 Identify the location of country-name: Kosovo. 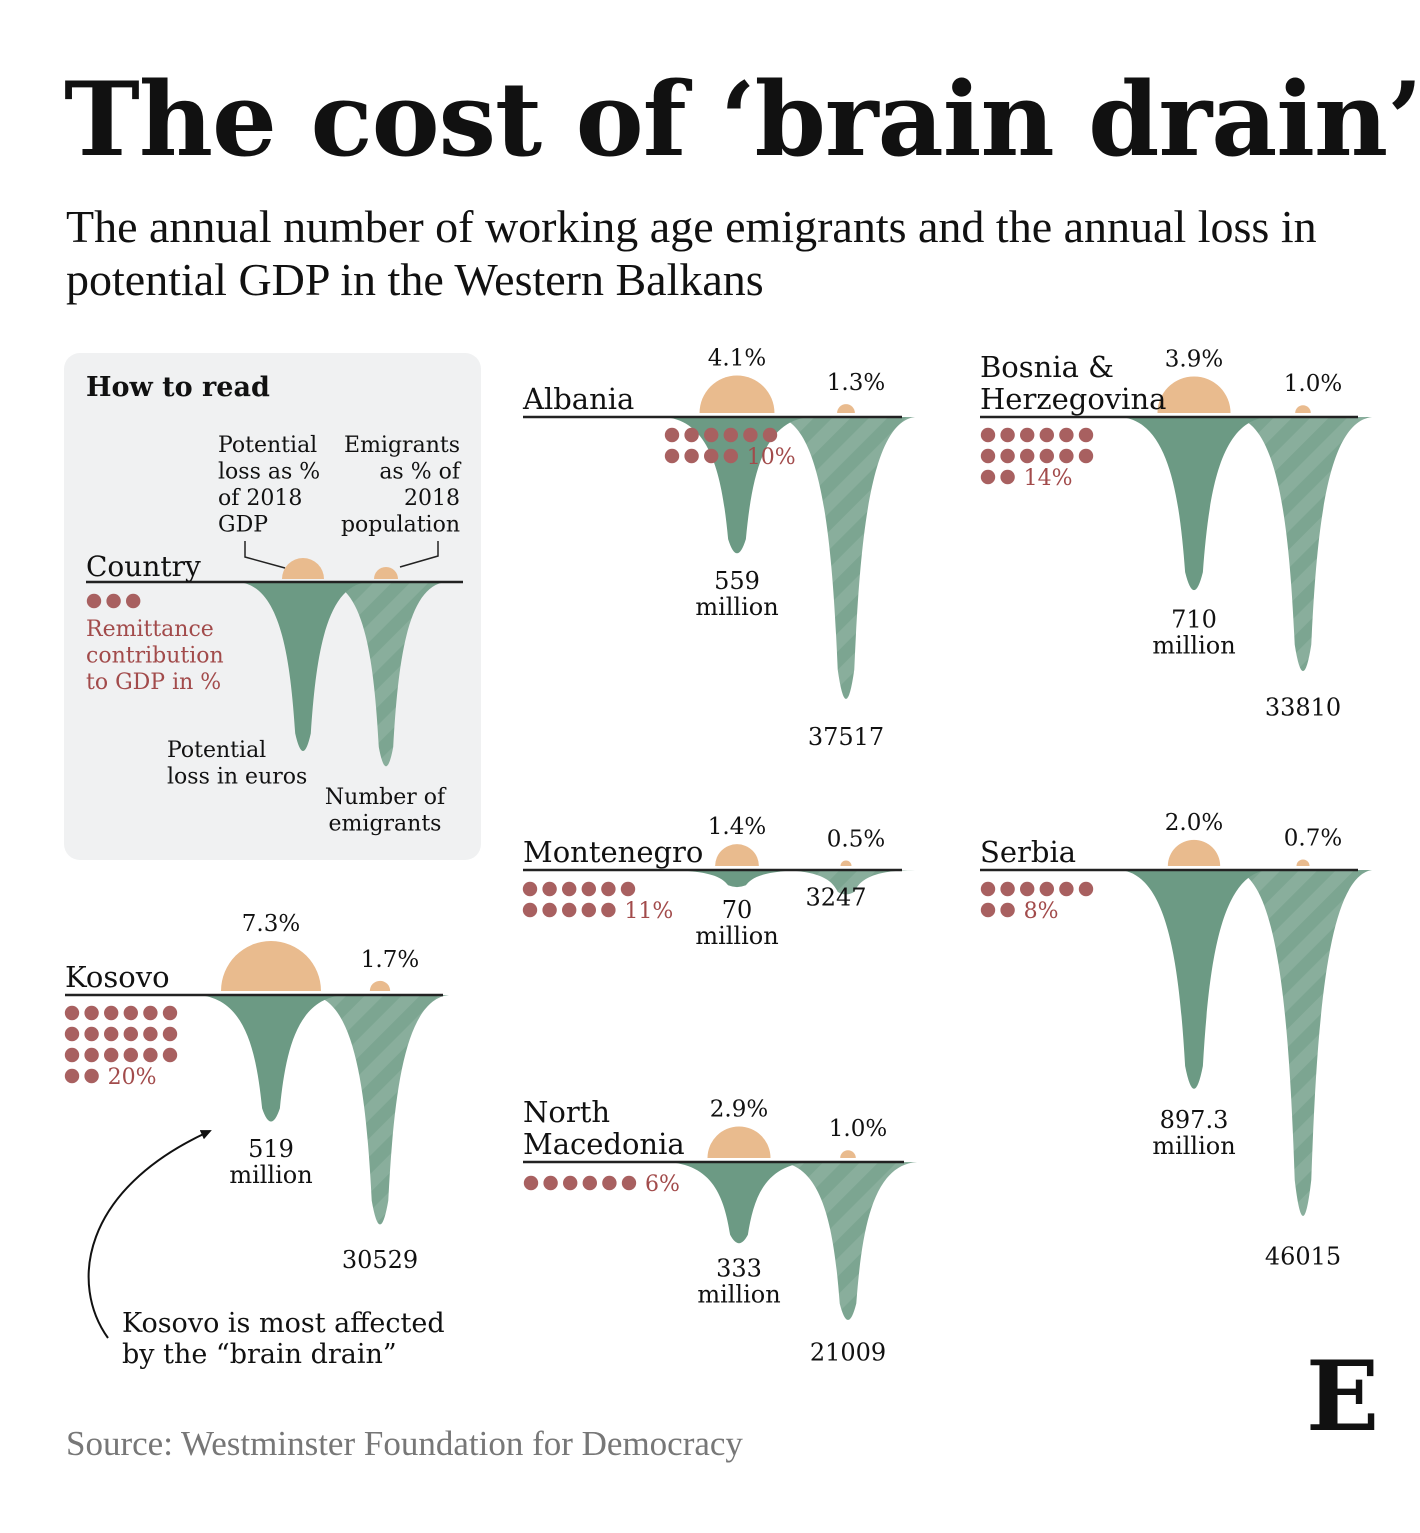
(117, 977).